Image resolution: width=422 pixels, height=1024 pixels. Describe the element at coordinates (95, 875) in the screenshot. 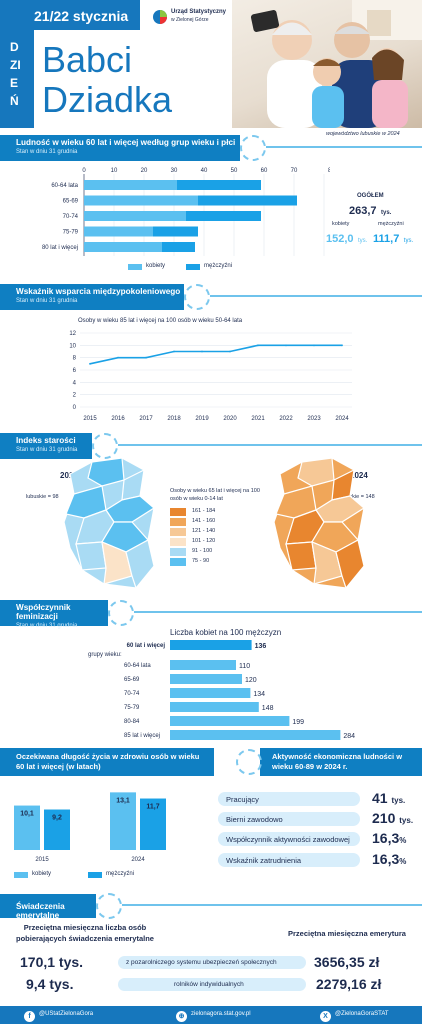

I see `life-legend-swatch-men` at that location.